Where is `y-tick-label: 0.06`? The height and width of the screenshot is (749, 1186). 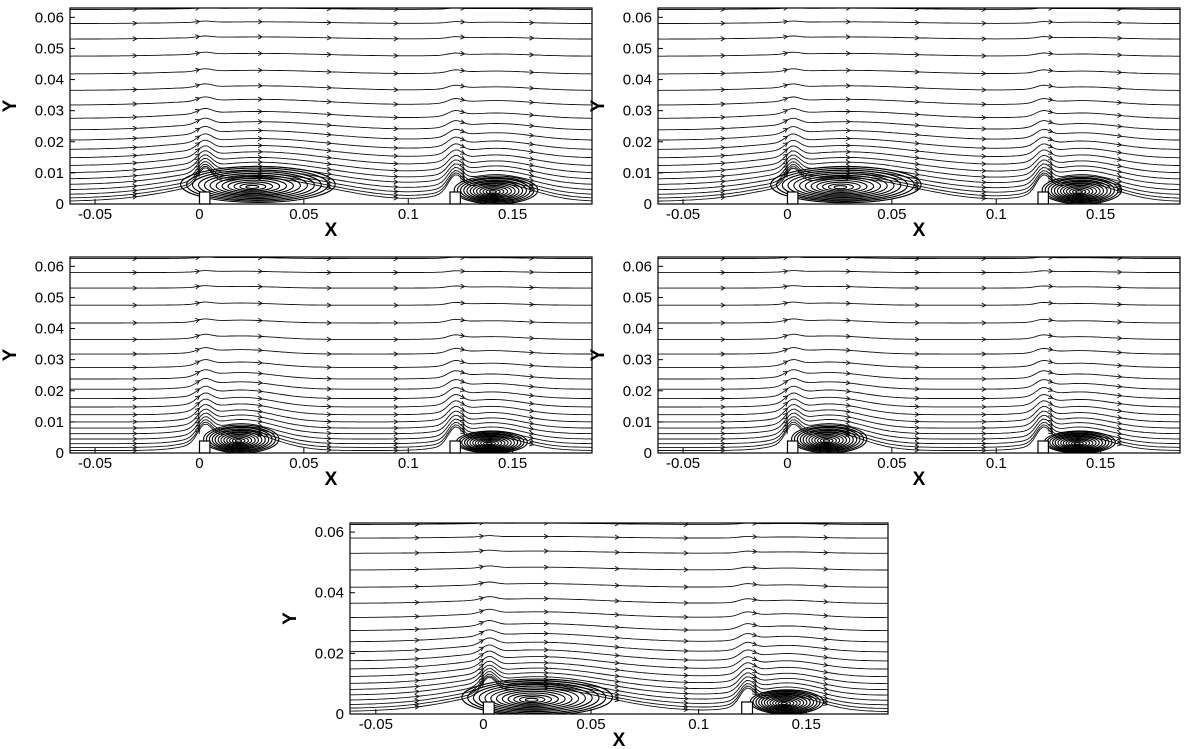 y-tick-label: 0.06 is located at coordinates (637, 17).